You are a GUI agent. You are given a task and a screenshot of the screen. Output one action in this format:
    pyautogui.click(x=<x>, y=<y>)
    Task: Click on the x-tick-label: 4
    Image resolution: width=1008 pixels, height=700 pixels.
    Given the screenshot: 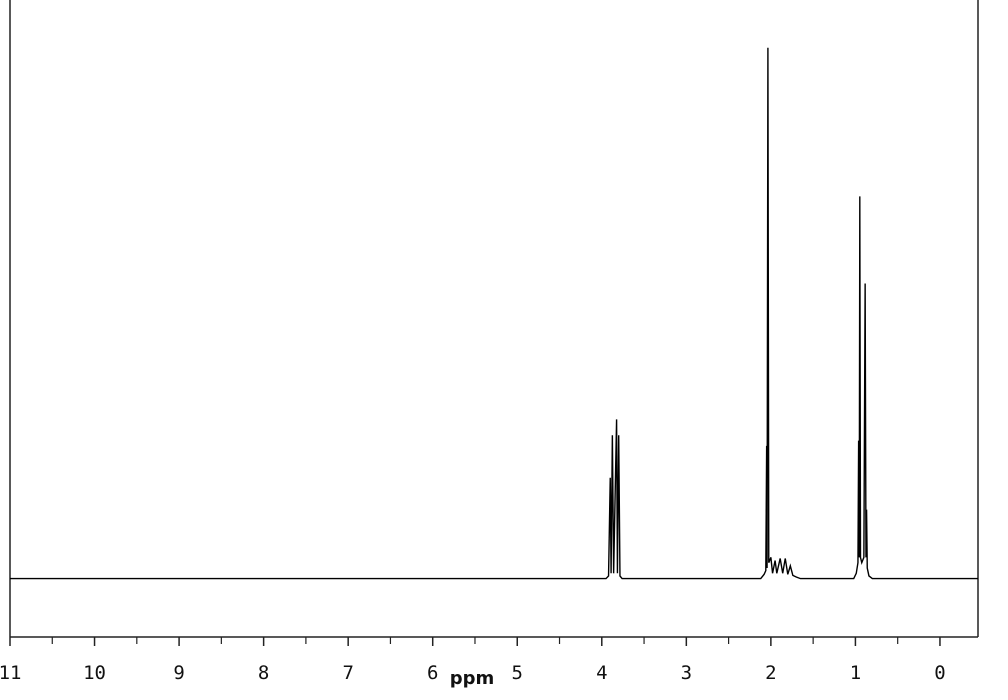 What is the action you would take?
    pyautogui.click(x=601, y=673)
    